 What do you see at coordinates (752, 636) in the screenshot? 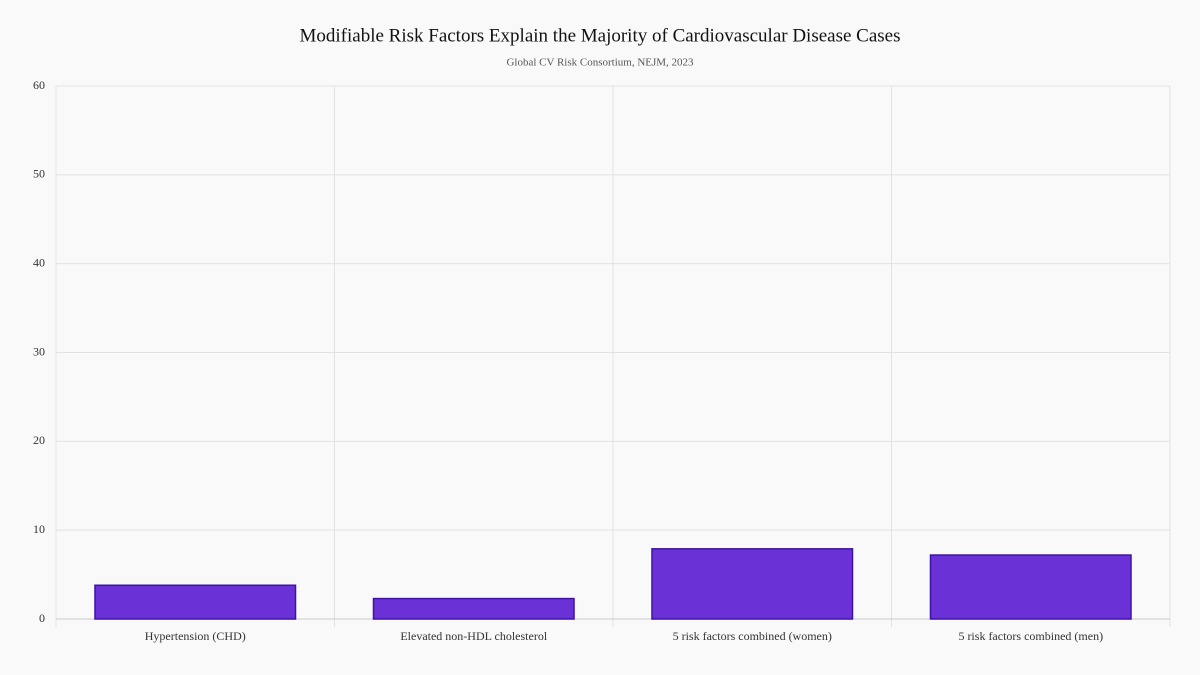
I see `x-tick-label: 5 risk factors combined (women)` at bounding box center [752, 636].